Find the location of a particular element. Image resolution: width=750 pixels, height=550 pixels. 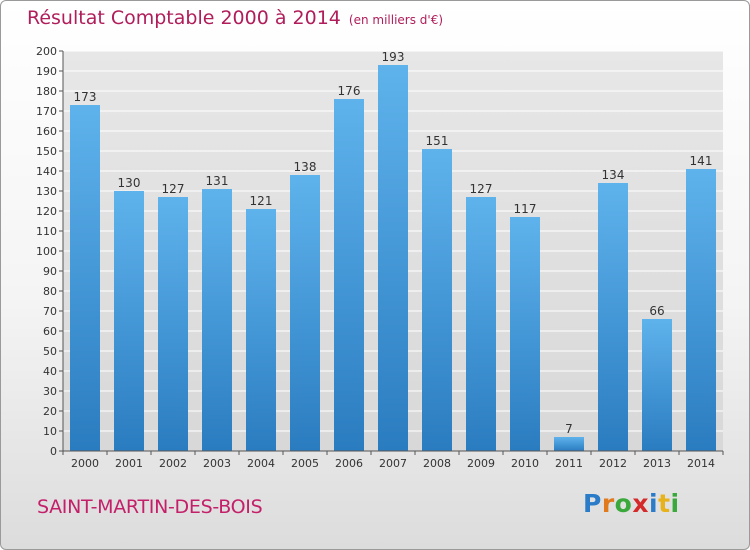

y-tick-label: 80 is located at coordinates (50, 291).